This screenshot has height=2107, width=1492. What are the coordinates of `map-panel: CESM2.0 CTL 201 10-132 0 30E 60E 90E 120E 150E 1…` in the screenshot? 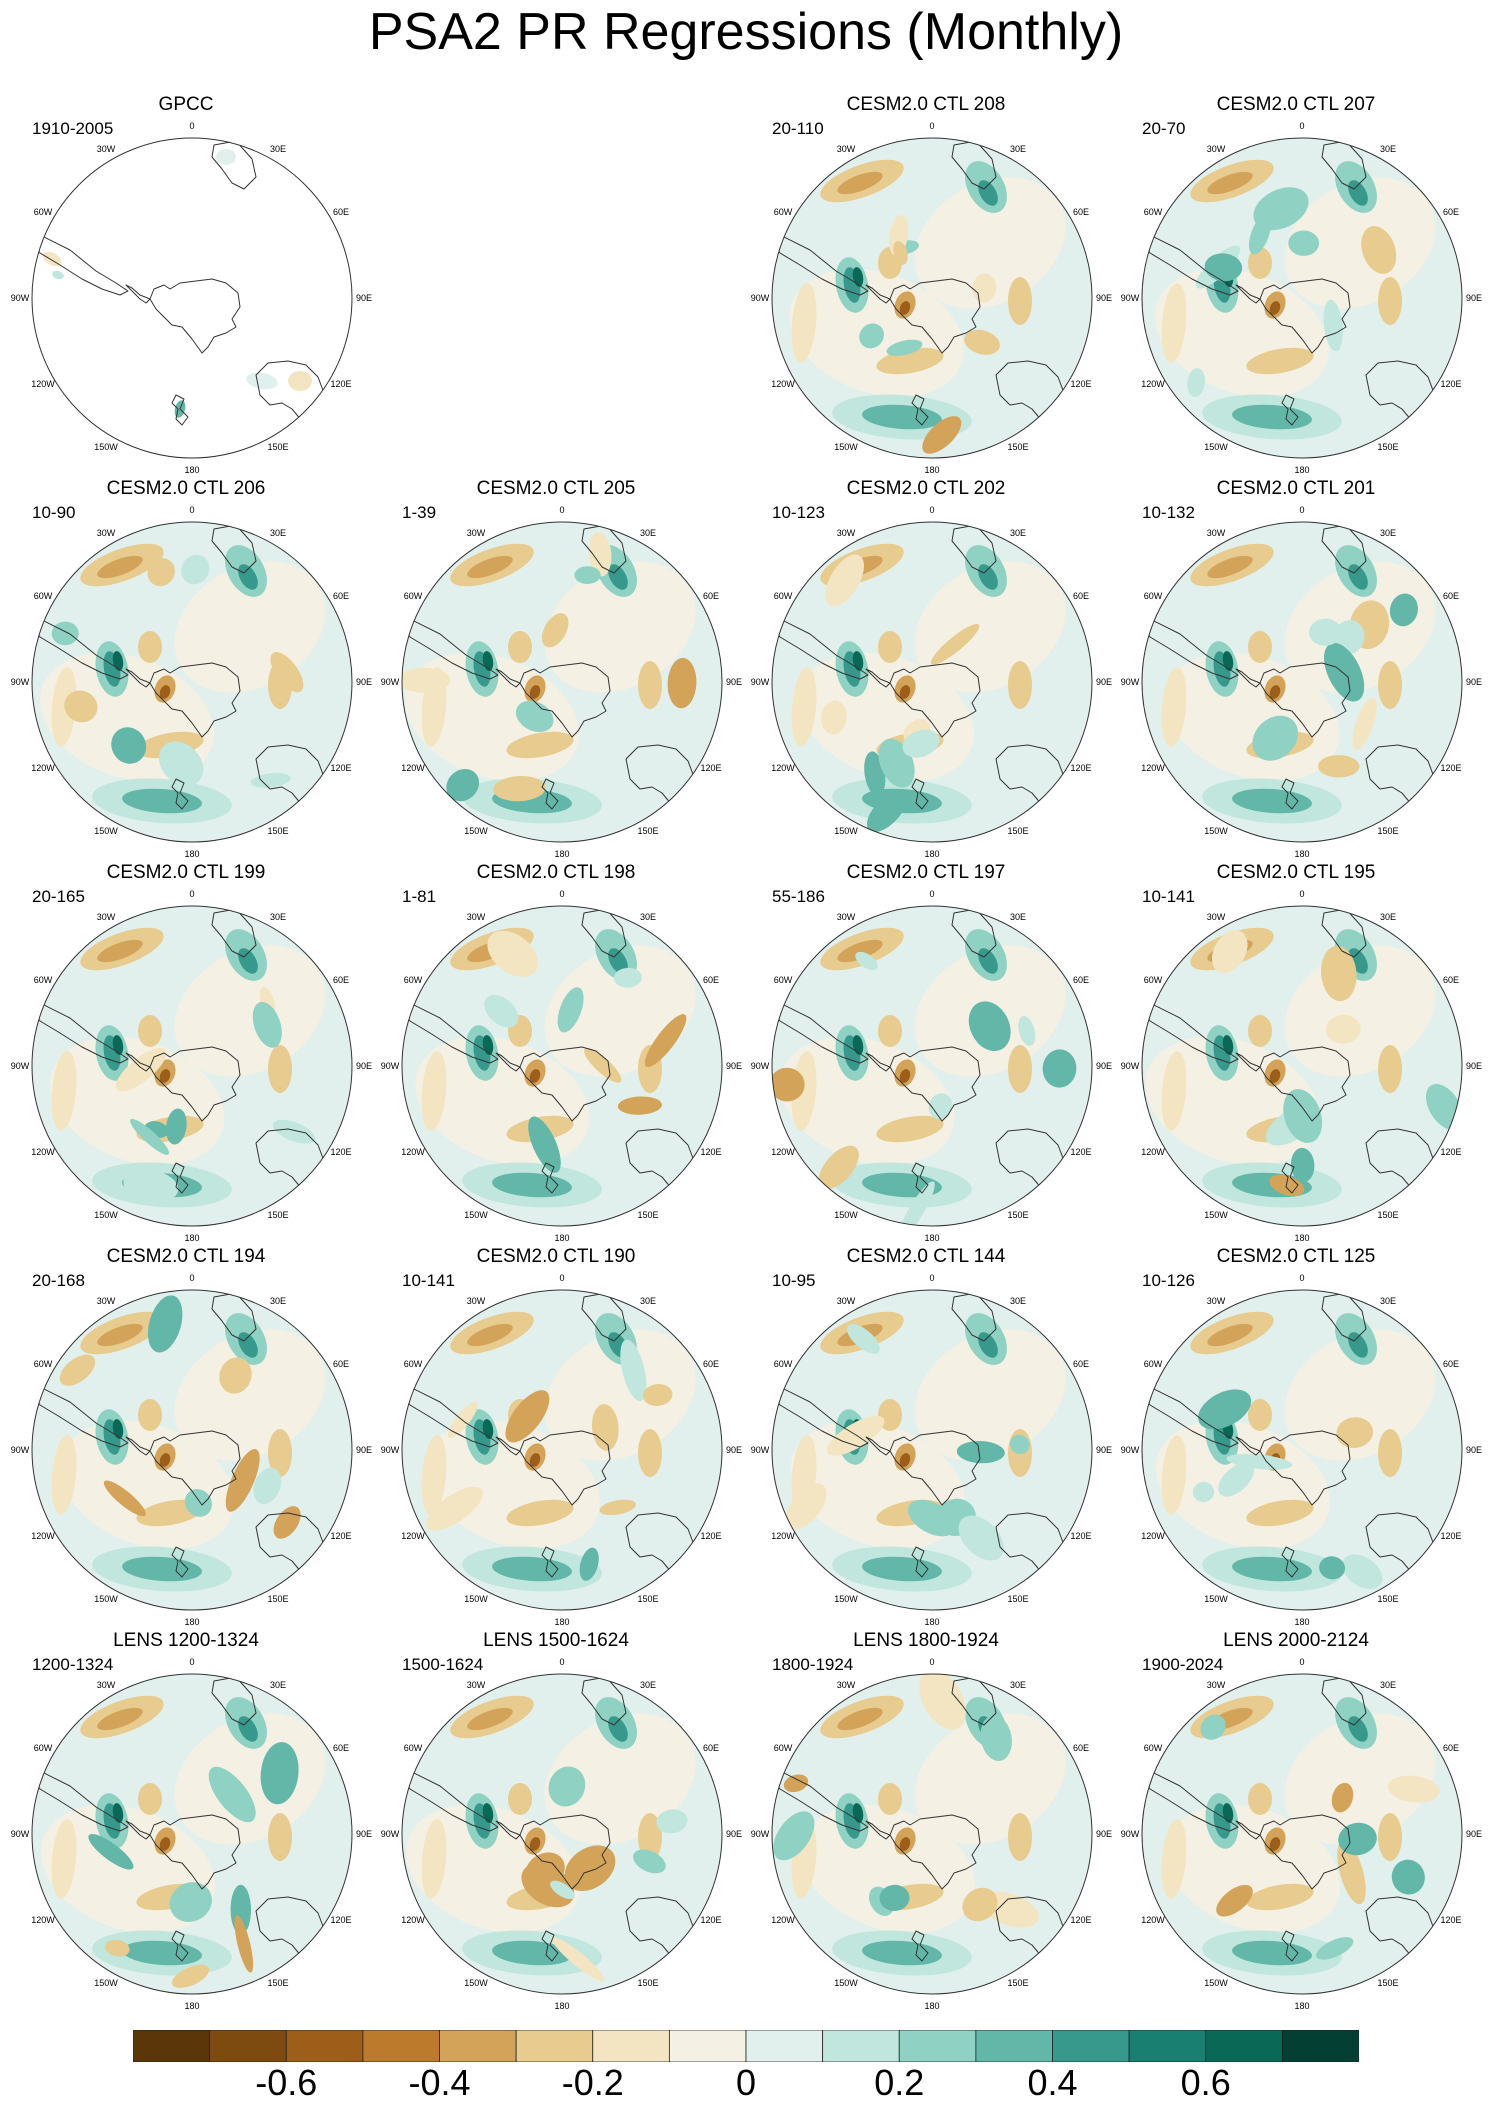 It's located at (1296, 669).